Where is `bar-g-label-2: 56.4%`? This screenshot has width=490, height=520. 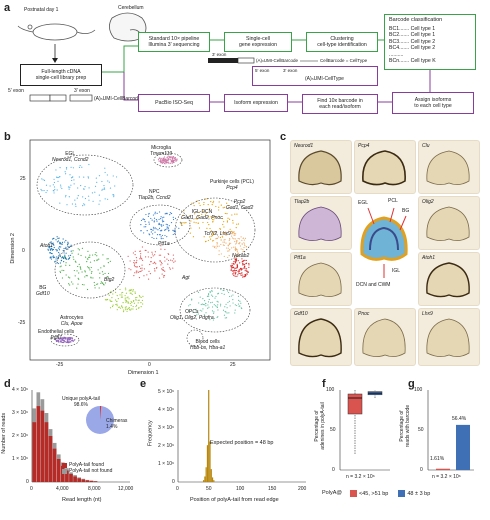 bar-g-label-2: 56.4% is located at coordinates (459, 419).